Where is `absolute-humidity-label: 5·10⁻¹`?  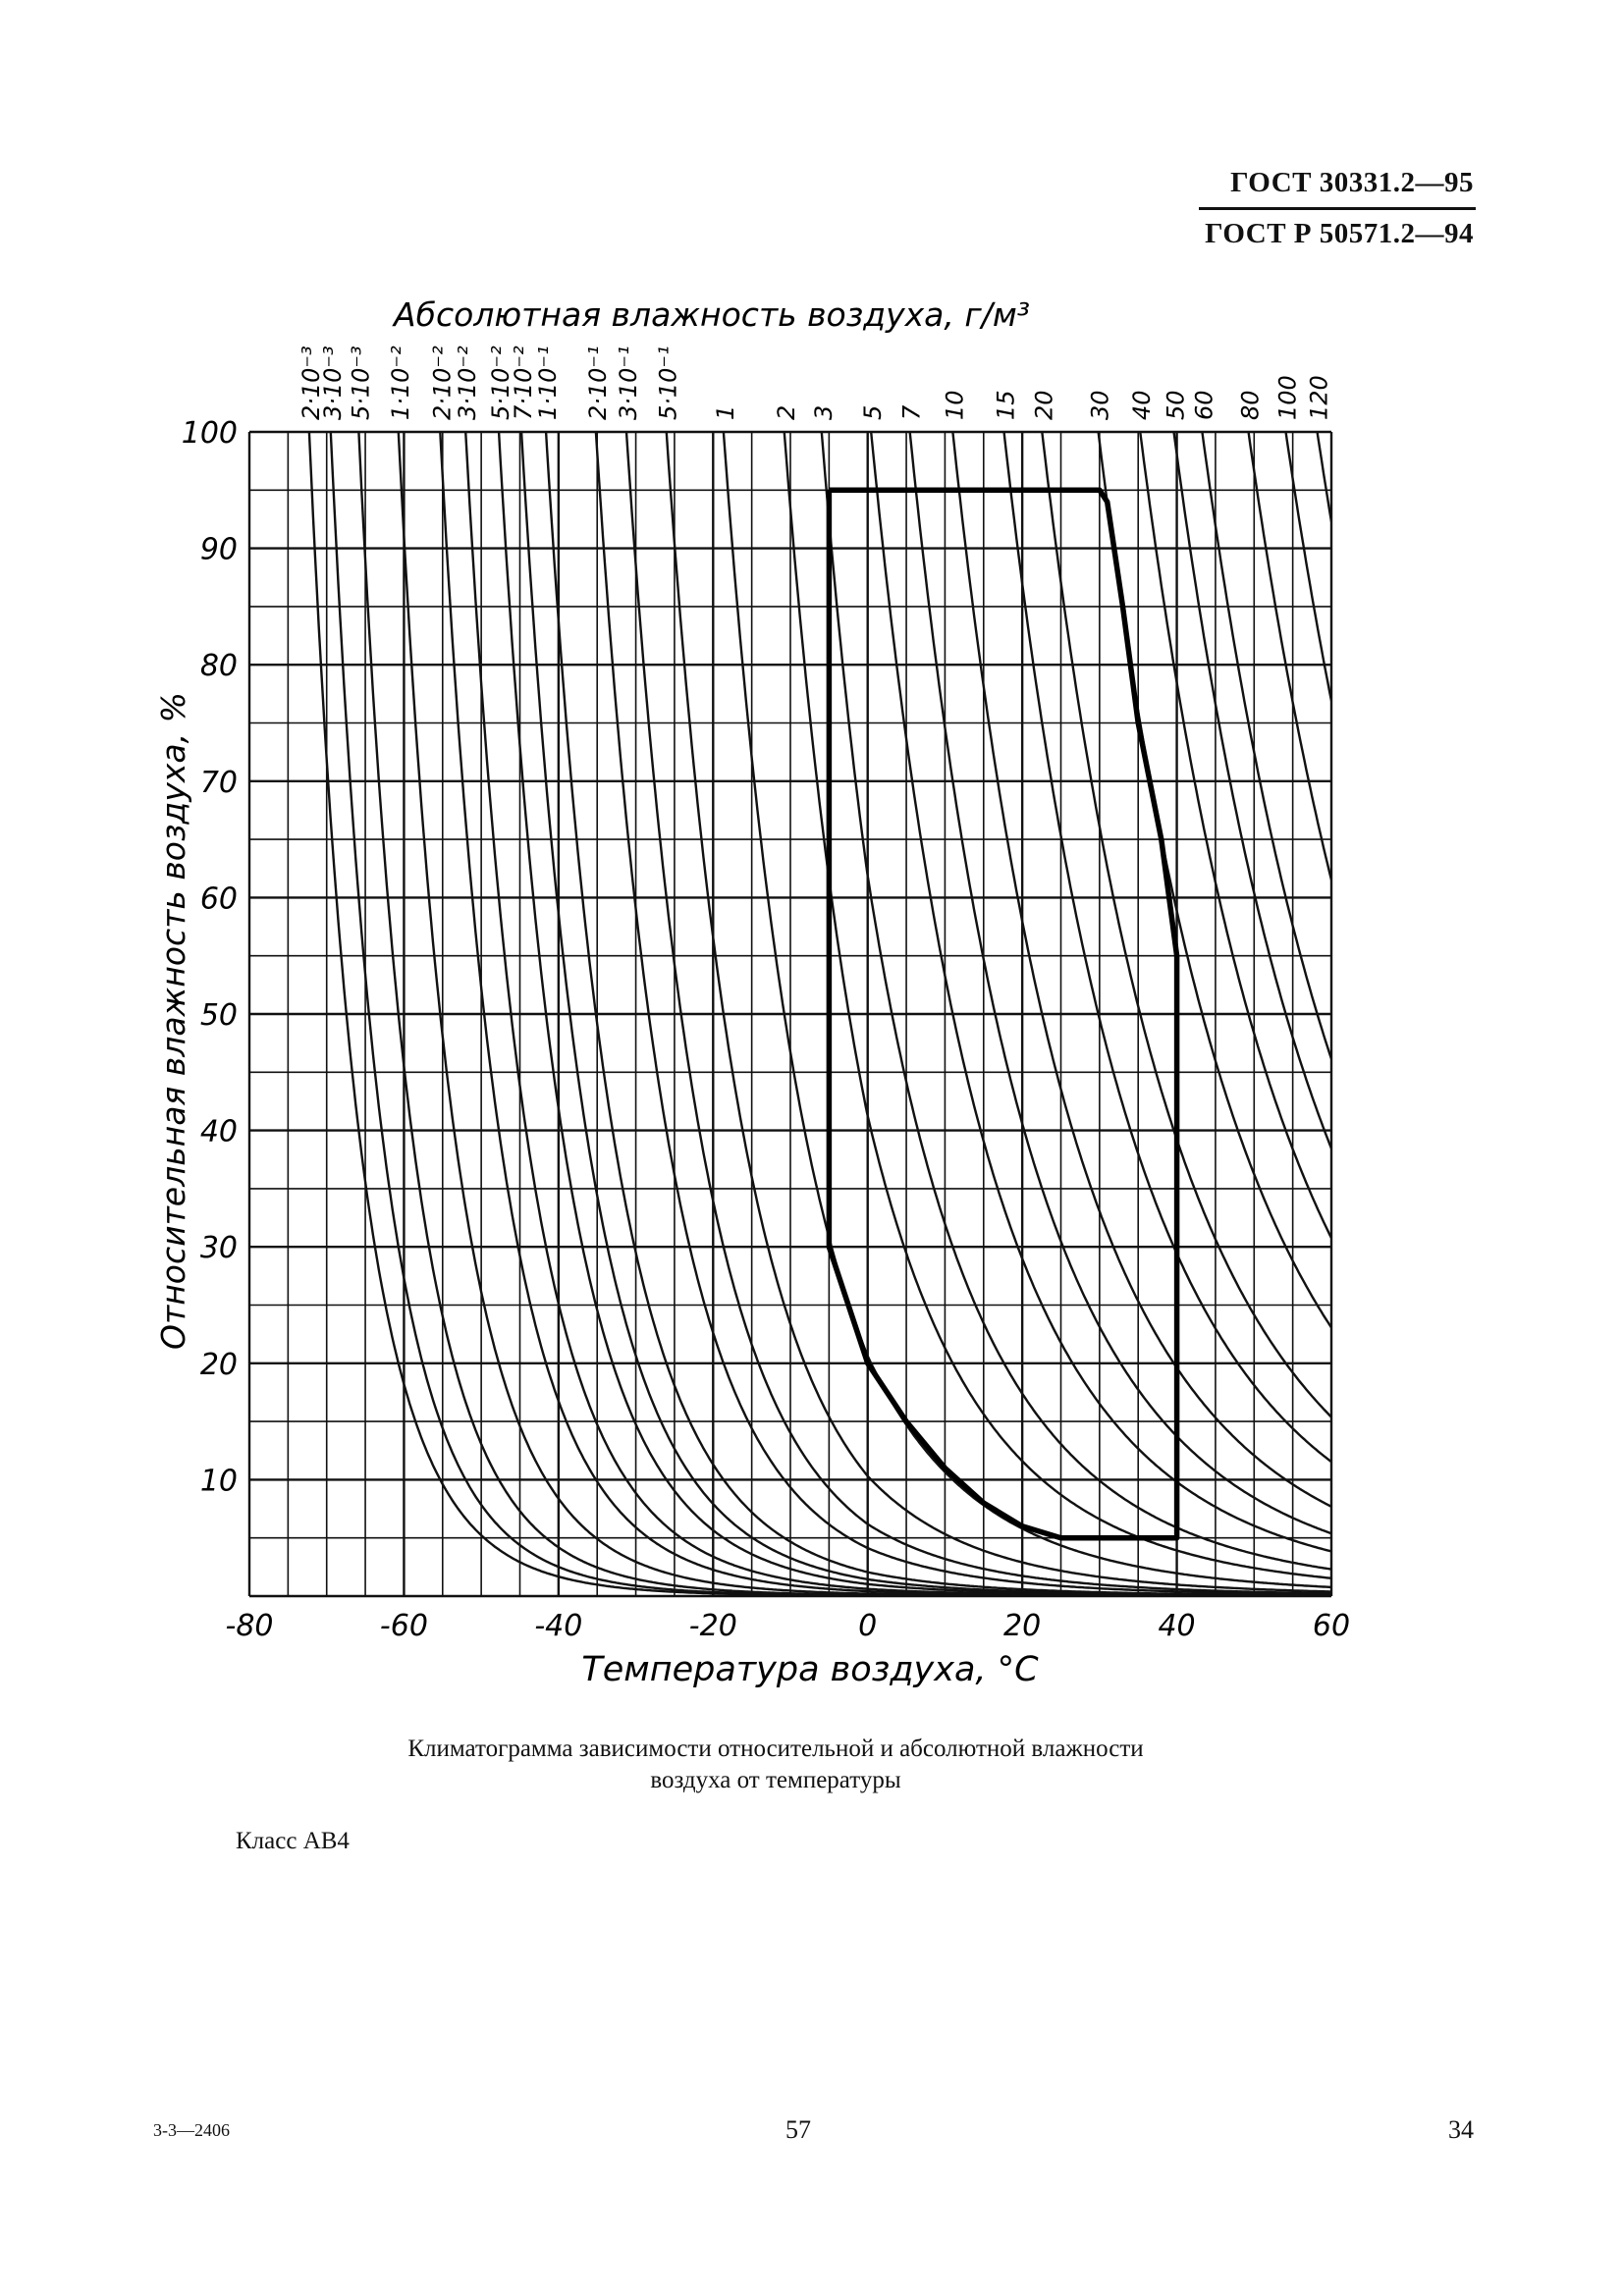
absolute-humidity-label: 5·10⁻¹ is located at coordinates (668, 383).